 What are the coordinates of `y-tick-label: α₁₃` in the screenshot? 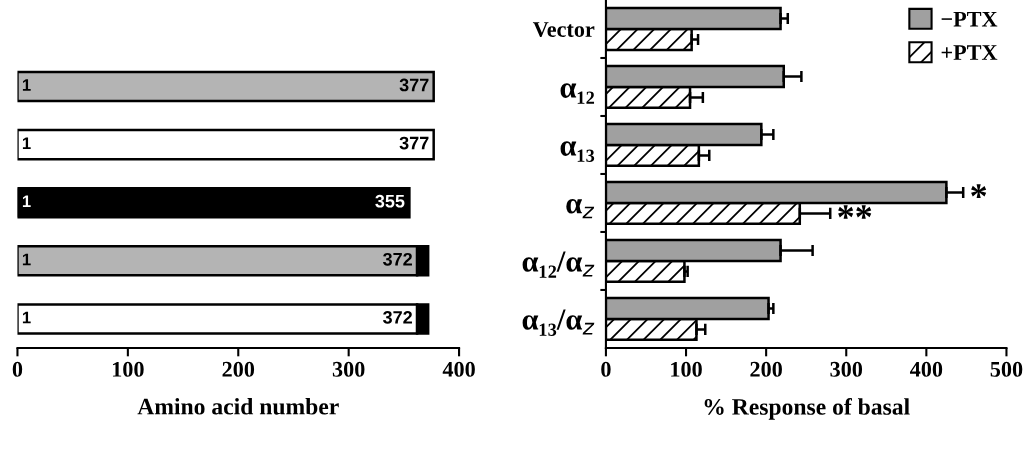 It's located at (577, 151).